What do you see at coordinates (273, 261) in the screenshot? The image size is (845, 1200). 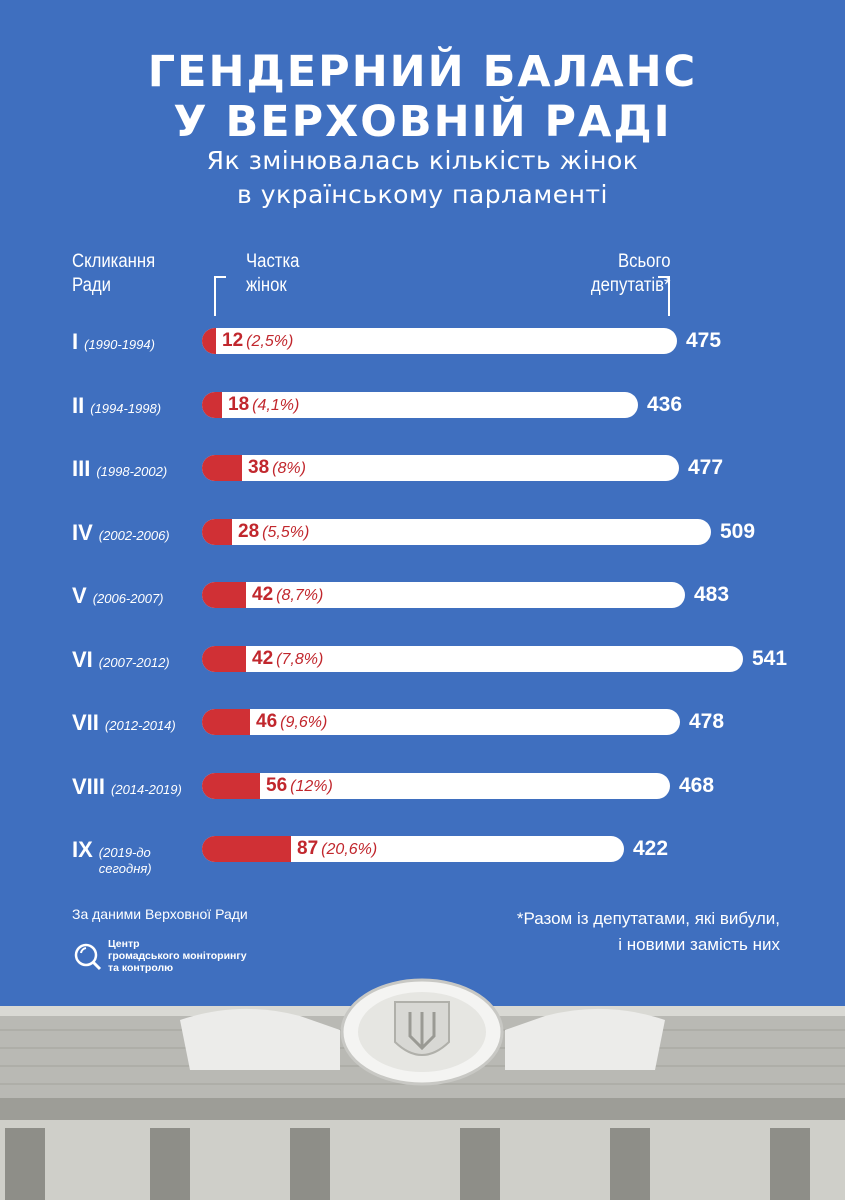 I see `header-share-line-1: Частка` at bounding box center [273, 261].